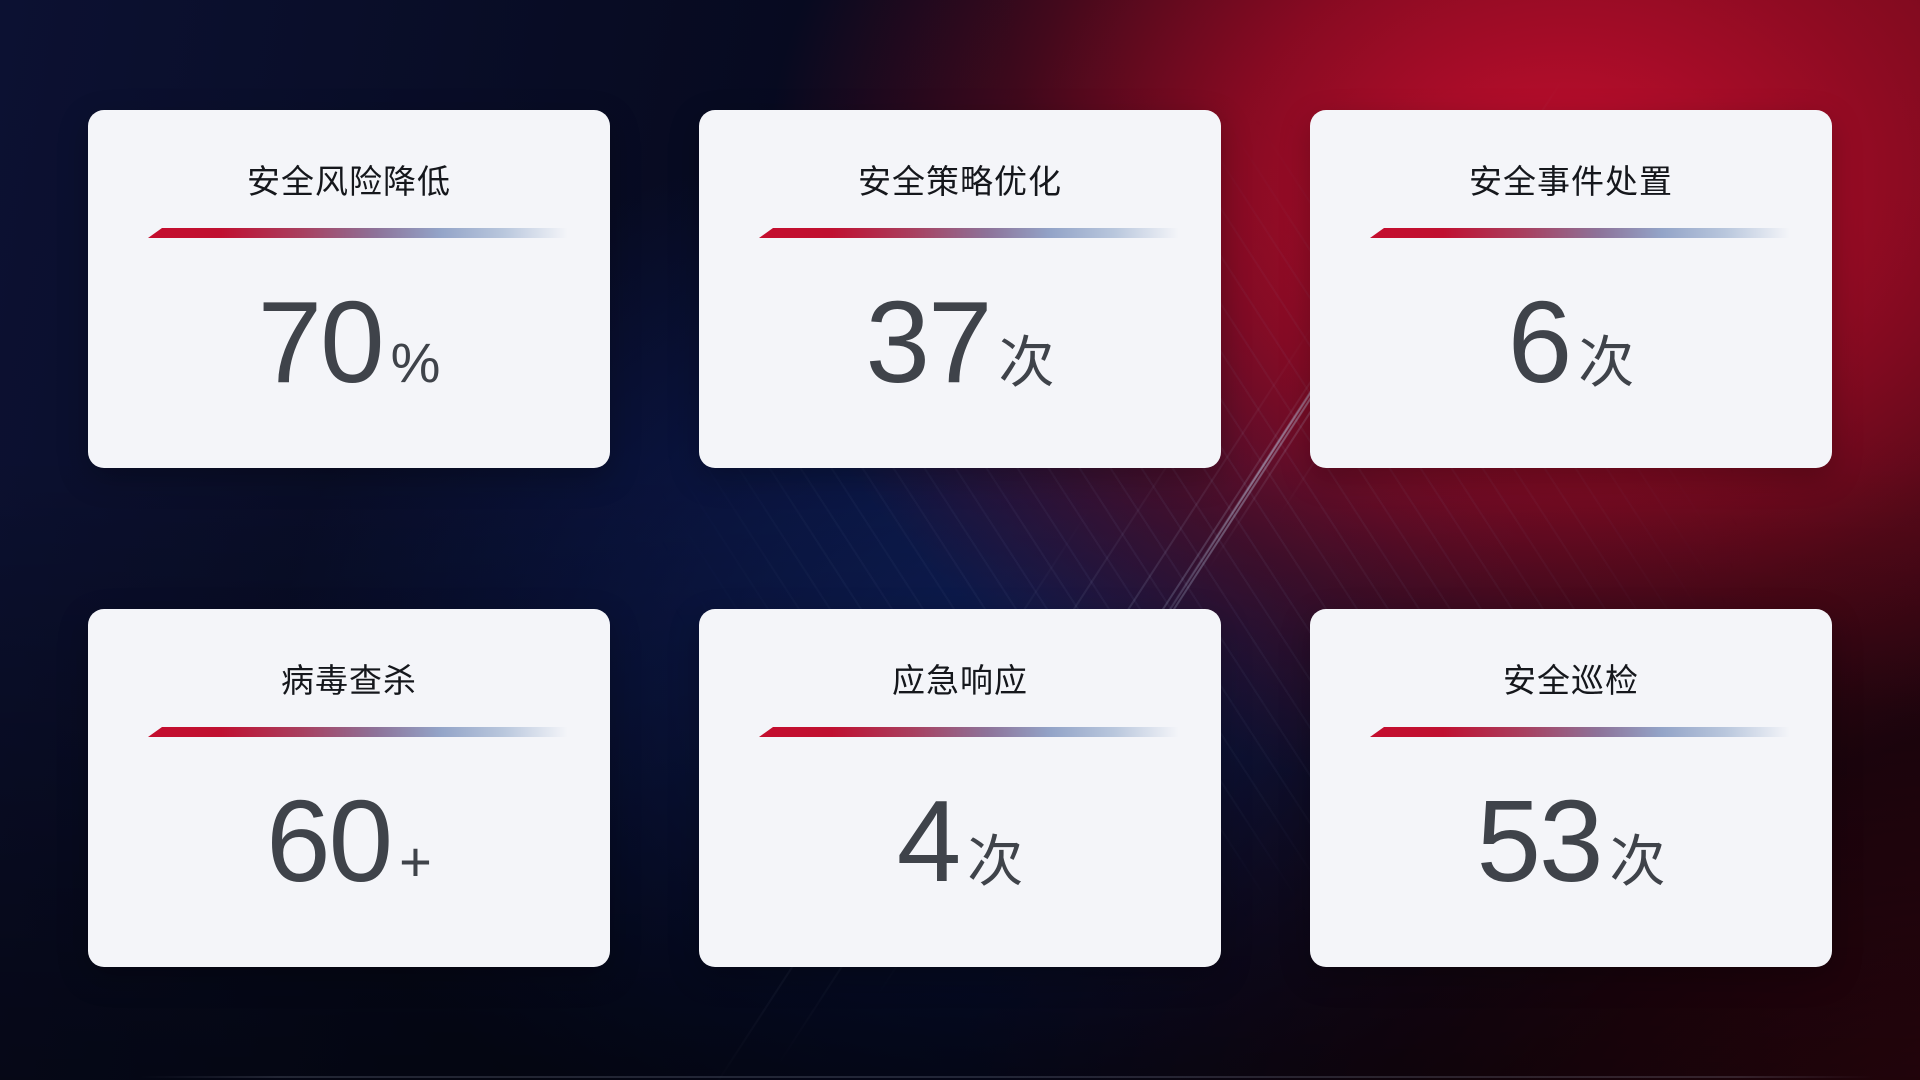  Describe the element at coordinates (960, 680) in the screenshot. I see `card-title: 应急响应` at that location.